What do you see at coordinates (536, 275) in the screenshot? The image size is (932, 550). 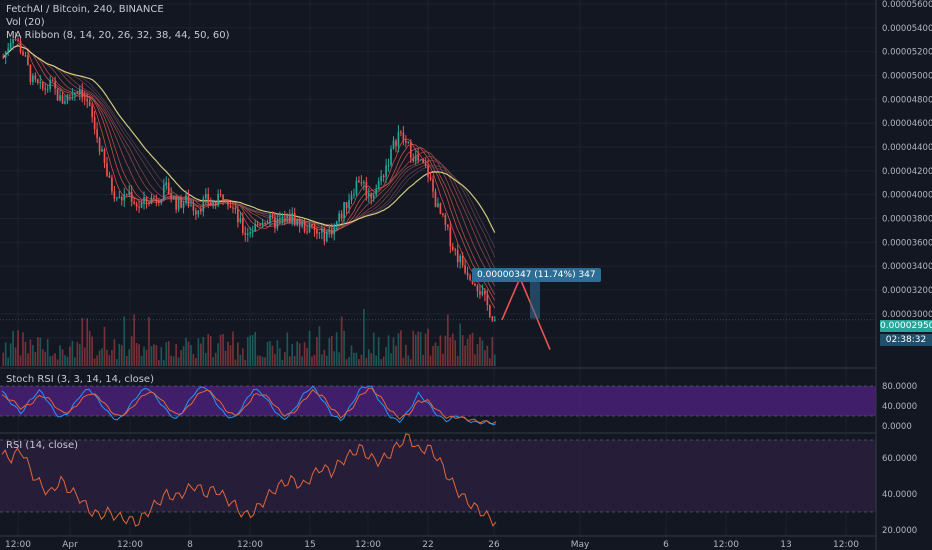 I see `measure-label: 0.00000347 (11.74%) 347` at bounding box center [536, 275].